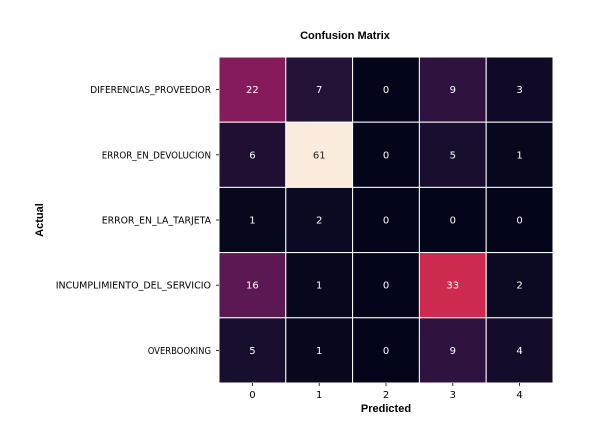 This screenshot has height=433, width=611. What do you see at coordinates (386, 409) in the screenshot?
I see `x-axis-label: Predicted` at bounding box center [386, 409].